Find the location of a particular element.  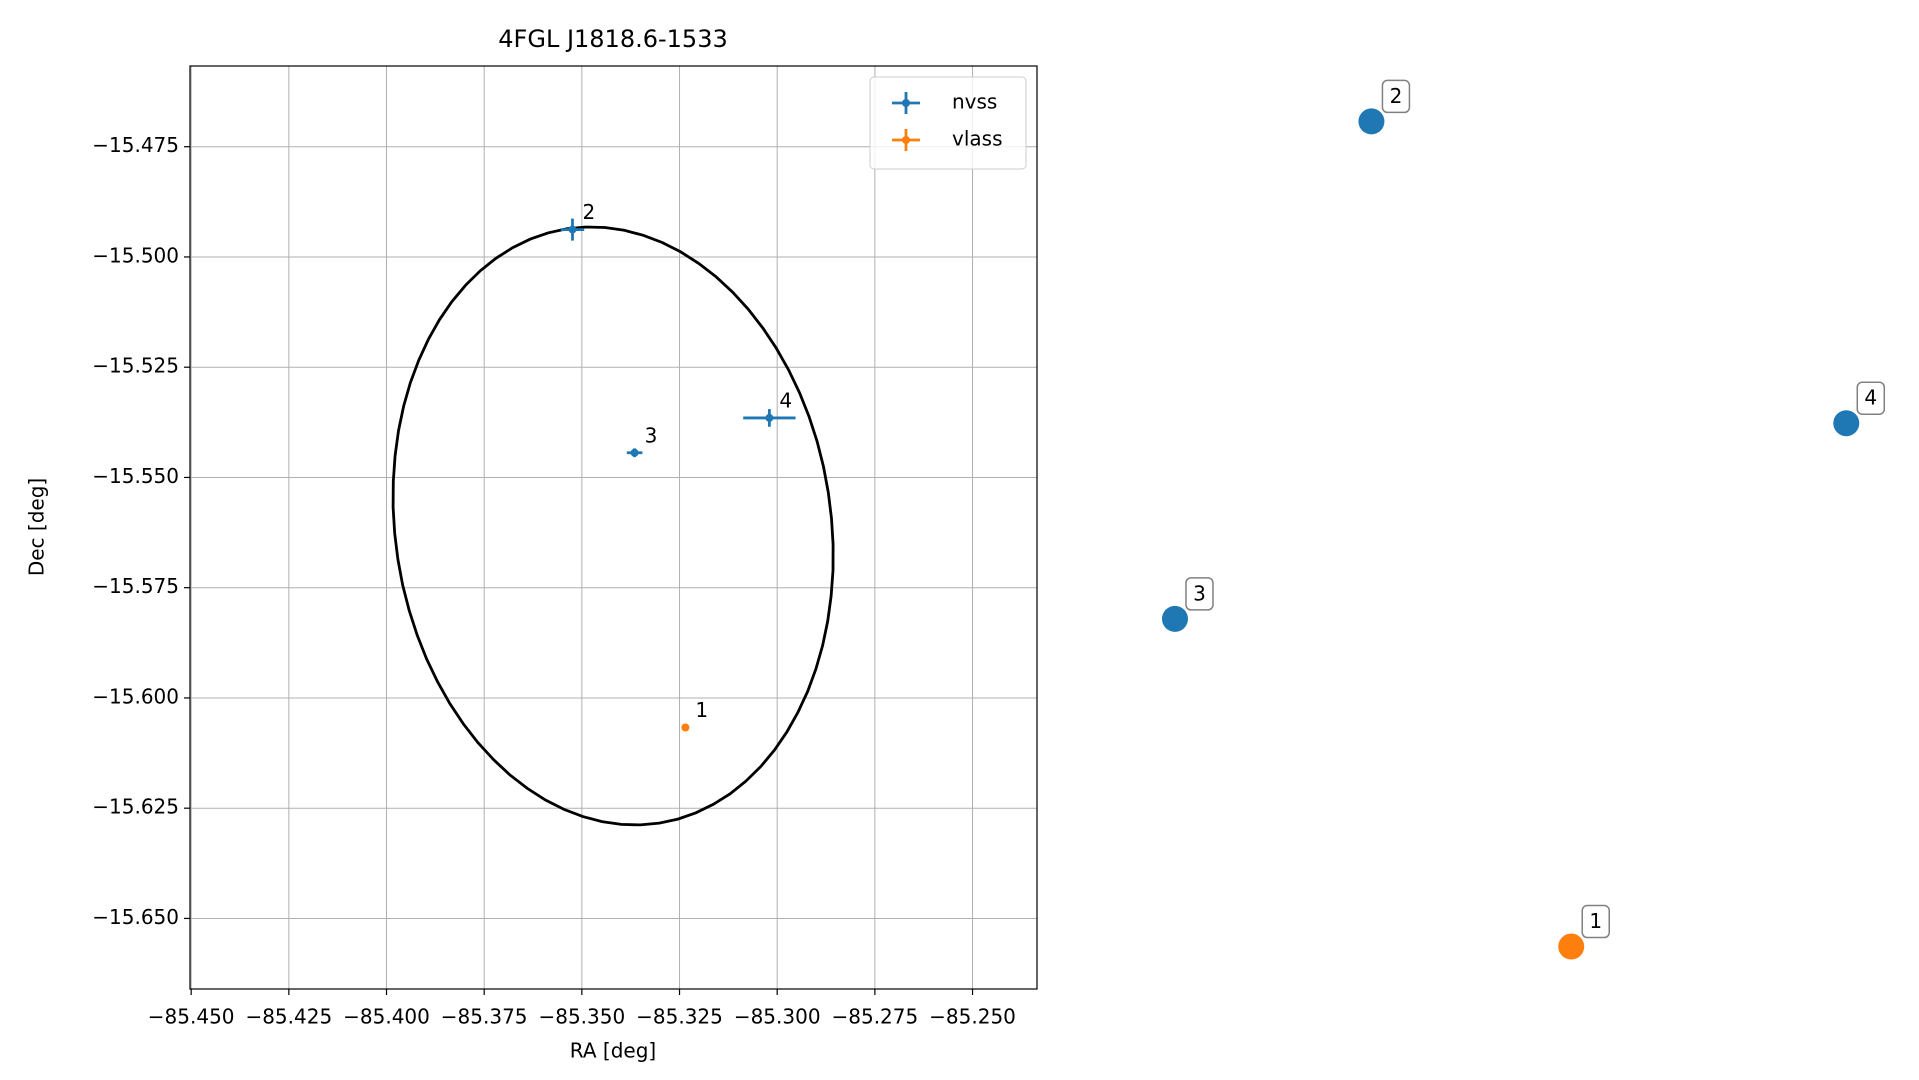

x-tick-label: −85.300 is located at coordinates (777, 1017).